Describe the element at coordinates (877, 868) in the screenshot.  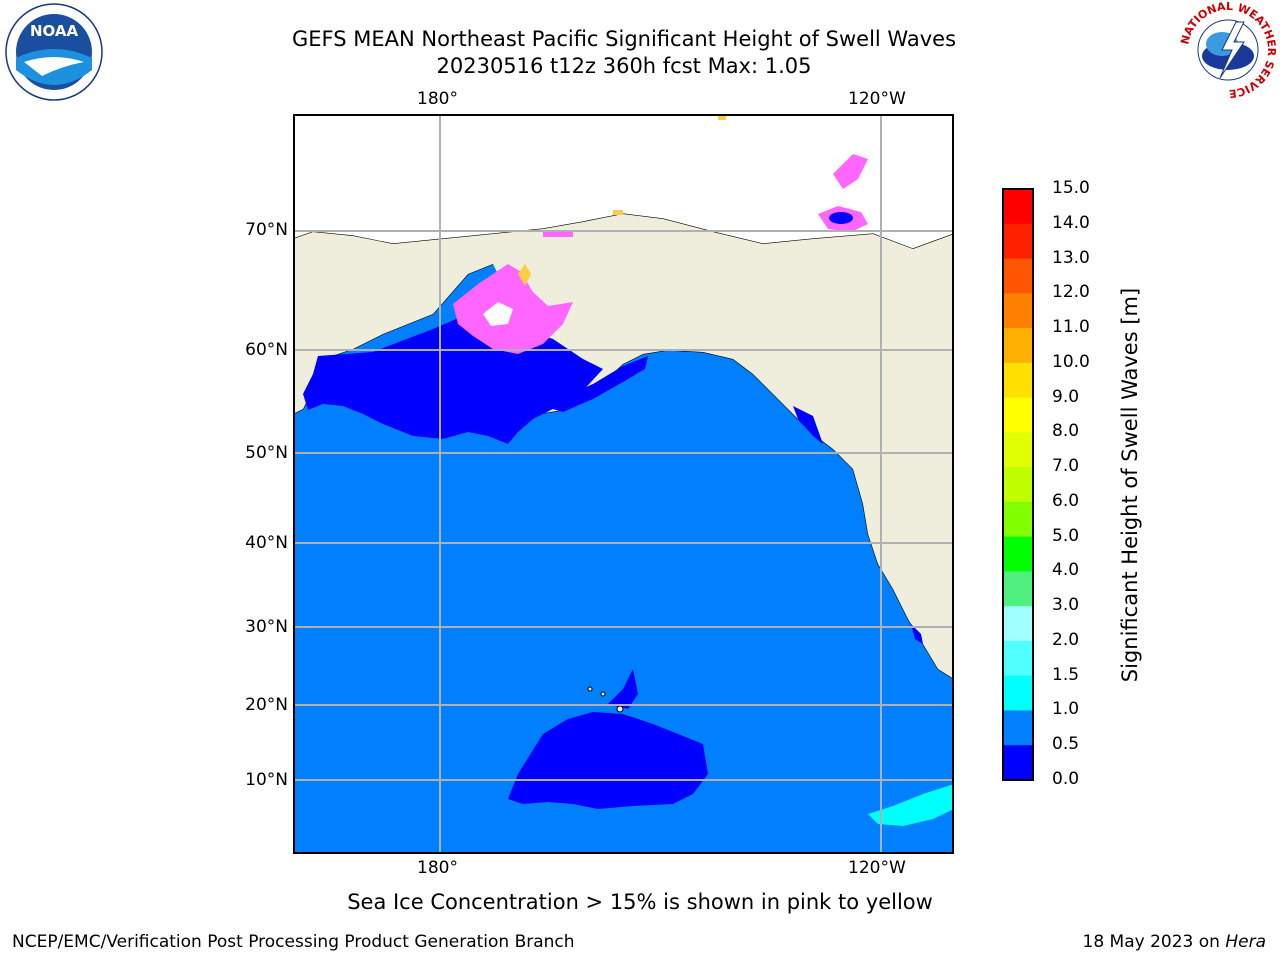
I see `lon-label-bottom-120w: 120°W` at that location.